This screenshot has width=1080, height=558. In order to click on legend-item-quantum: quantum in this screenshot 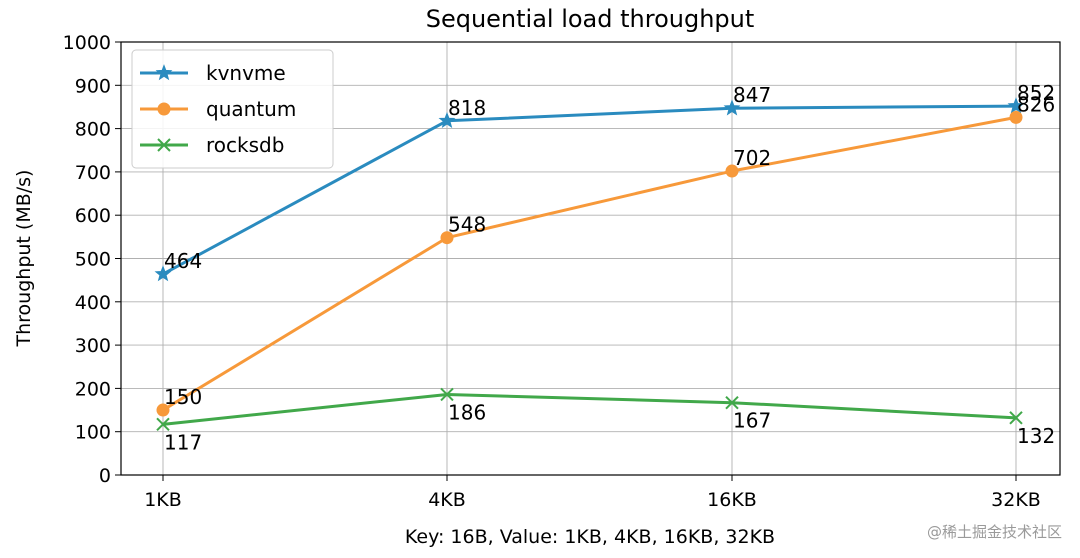, I will do `click(218, 109)`.